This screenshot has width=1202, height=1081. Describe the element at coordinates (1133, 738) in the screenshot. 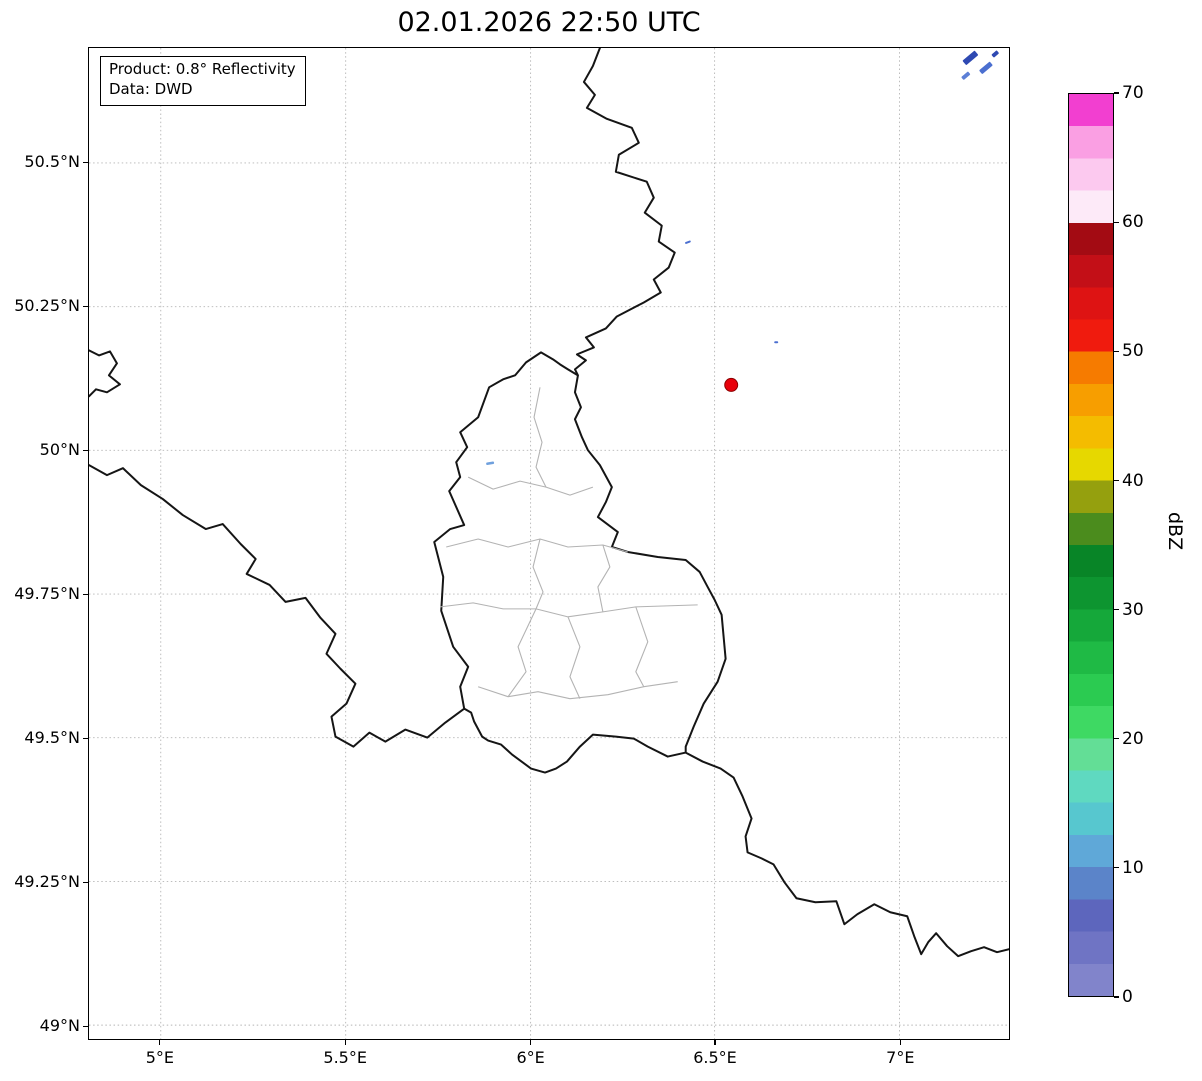

I see `colorbar-tick-label: 20` at that location.